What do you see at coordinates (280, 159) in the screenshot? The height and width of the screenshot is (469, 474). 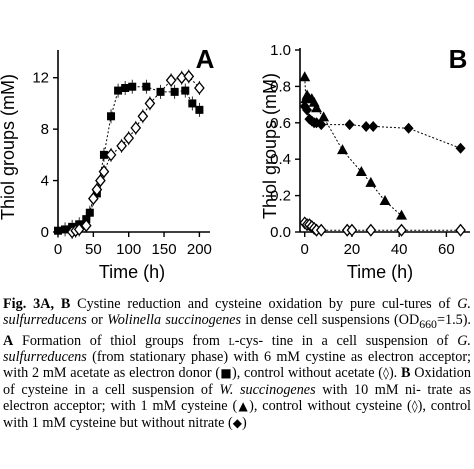 I see `y-tick-label: 0.4` at bounding box center [280, 159].